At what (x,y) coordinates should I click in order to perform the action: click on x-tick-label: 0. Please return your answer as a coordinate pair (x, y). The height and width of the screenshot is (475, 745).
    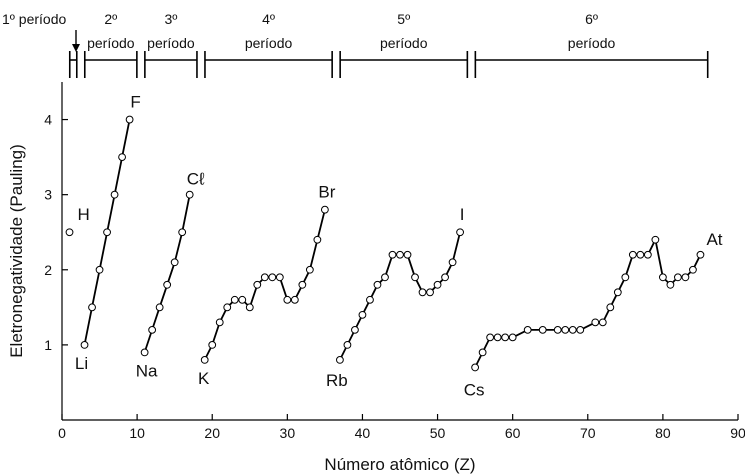
    Looking at the image, I should click on (62, 433).